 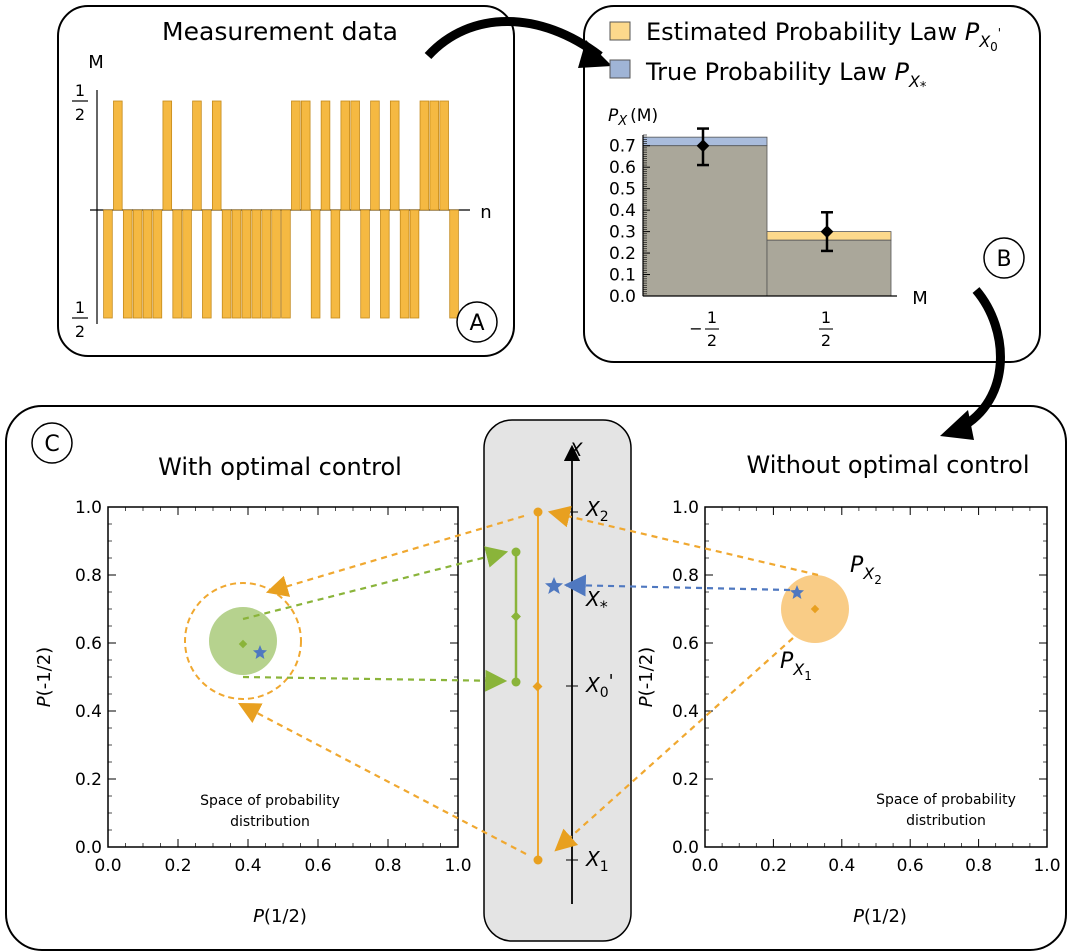 I want to click on left-y-axis-label: P(-1/2), so click(x=44, y=677).